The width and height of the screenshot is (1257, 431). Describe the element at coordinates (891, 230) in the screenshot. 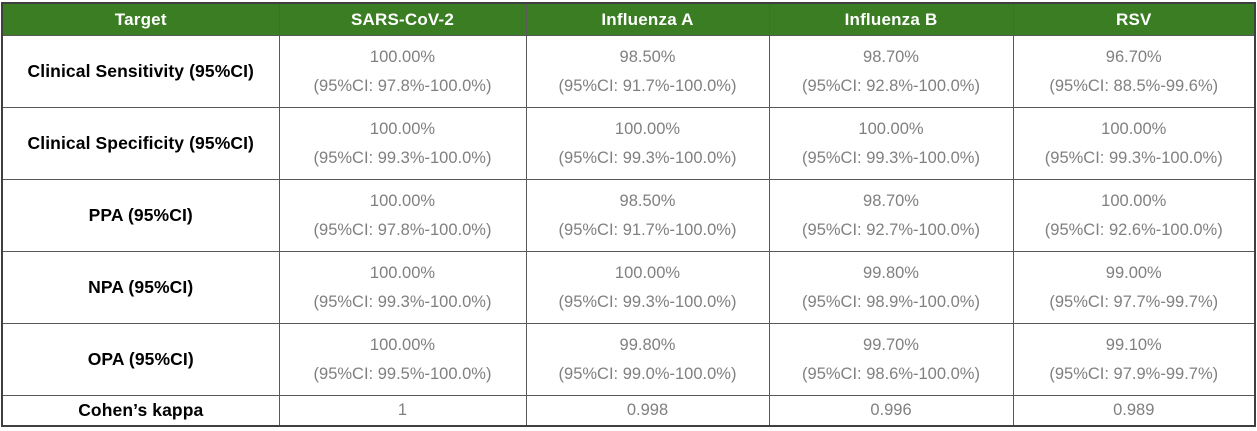

I see `metric-ci: (95%CI: 92.7%-100.0%)` at that location.